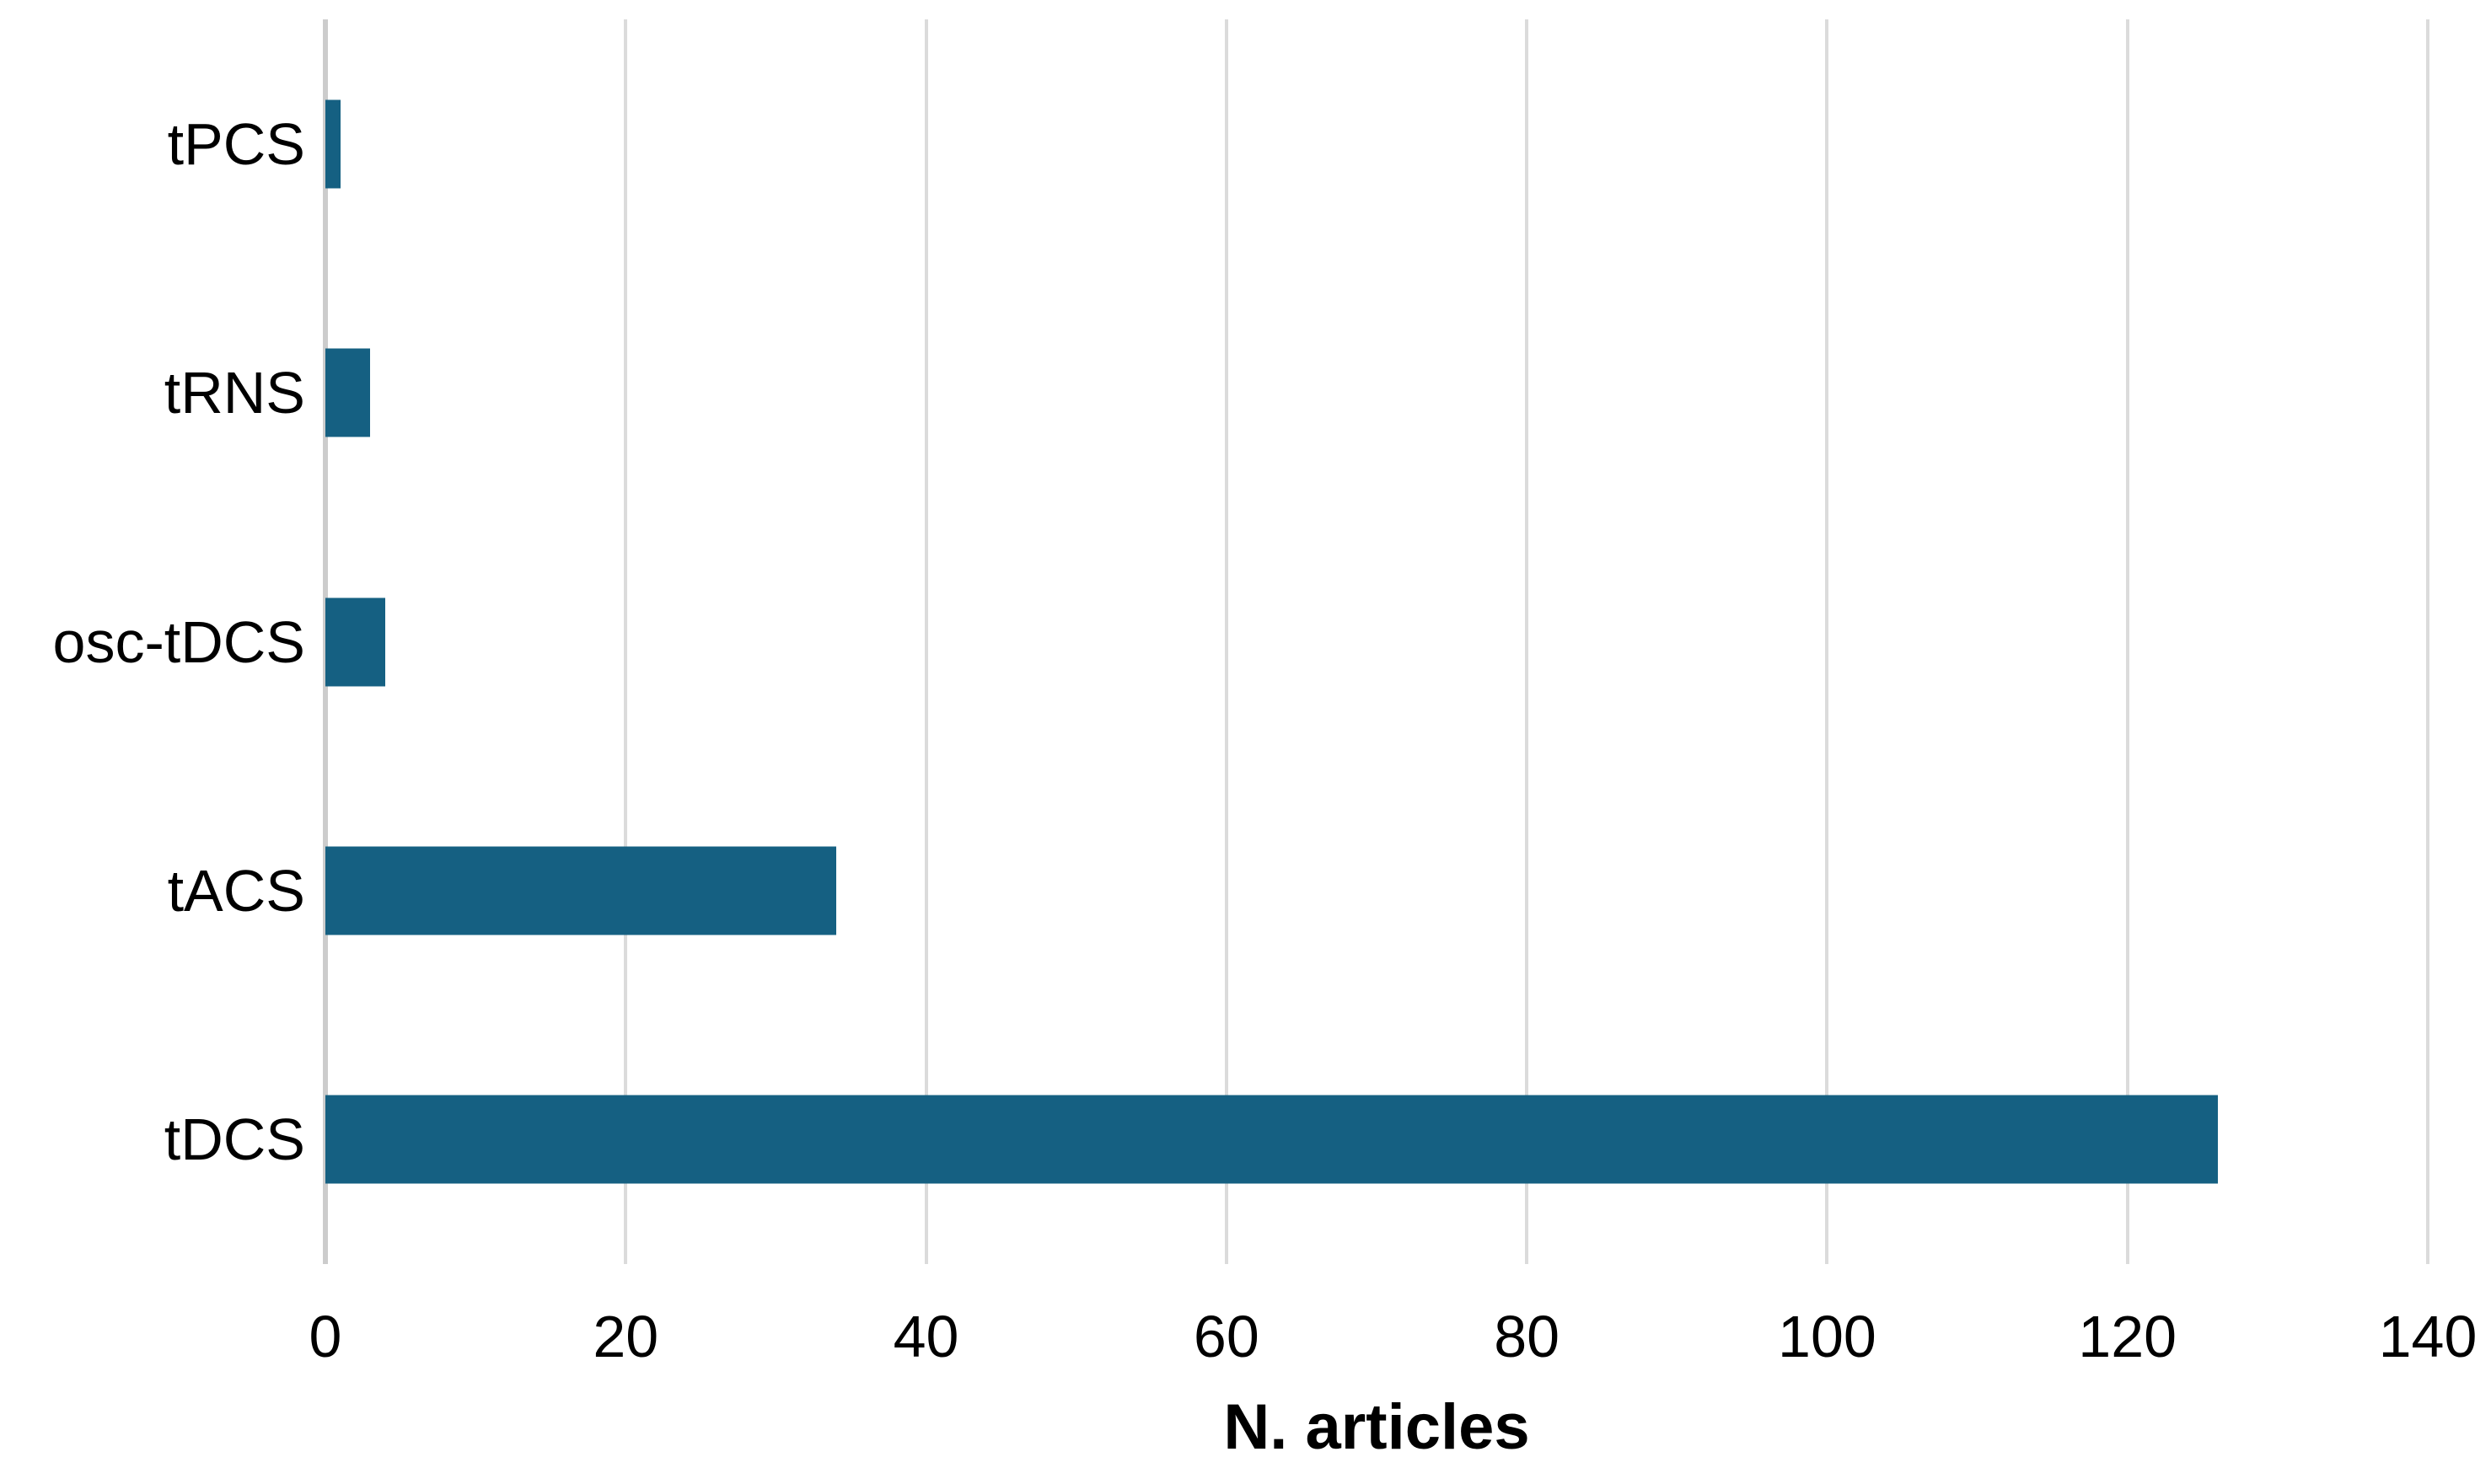 The width and height of the screenshot is (2491, 1484). Describe the element at coordinates (2127, 1337) in the screenshot. I see `x-tick-label-120: 120` at that location.